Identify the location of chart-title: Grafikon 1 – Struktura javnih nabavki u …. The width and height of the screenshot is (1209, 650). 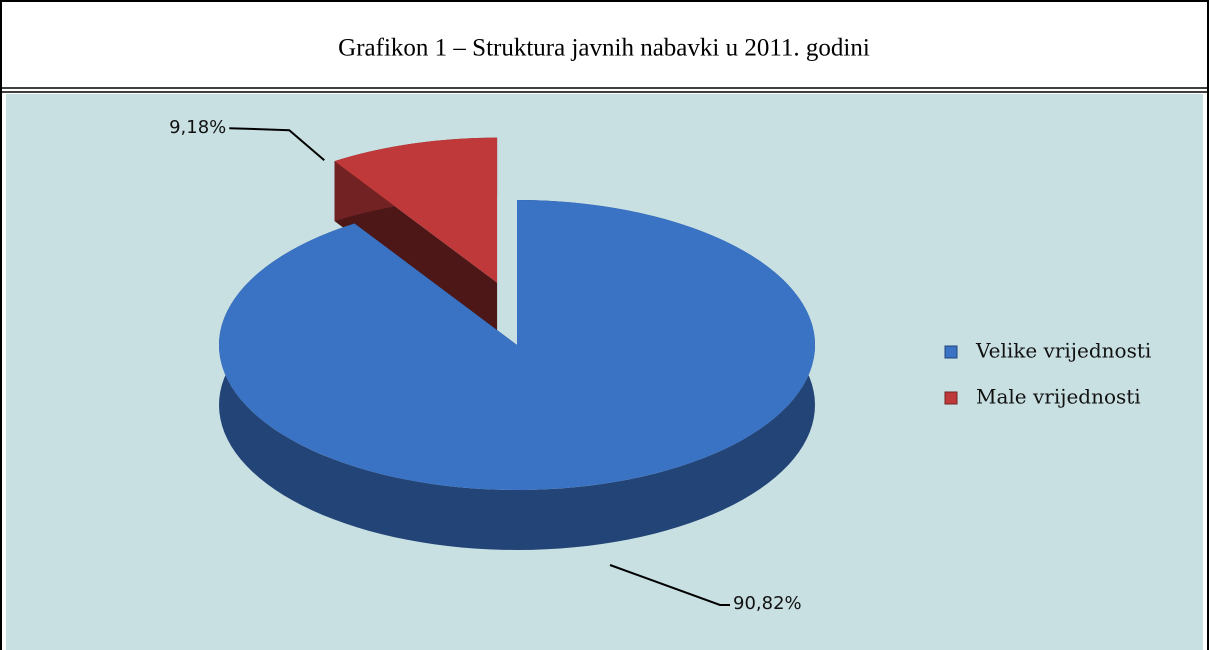
(604, 48).